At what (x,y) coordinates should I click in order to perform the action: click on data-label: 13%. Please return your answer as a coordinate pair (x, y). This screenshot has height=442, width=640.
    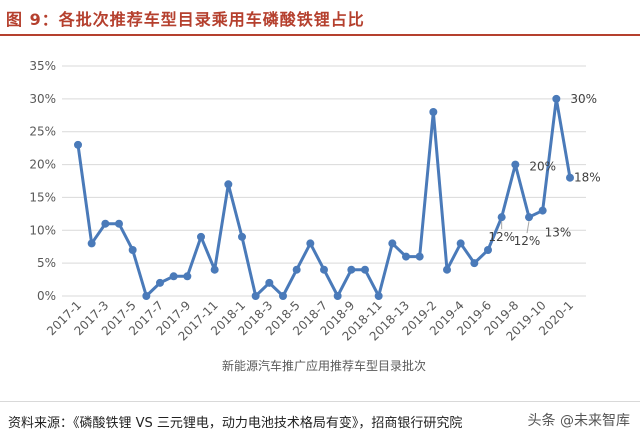
    Looking at the image, I should click on (558, 233).